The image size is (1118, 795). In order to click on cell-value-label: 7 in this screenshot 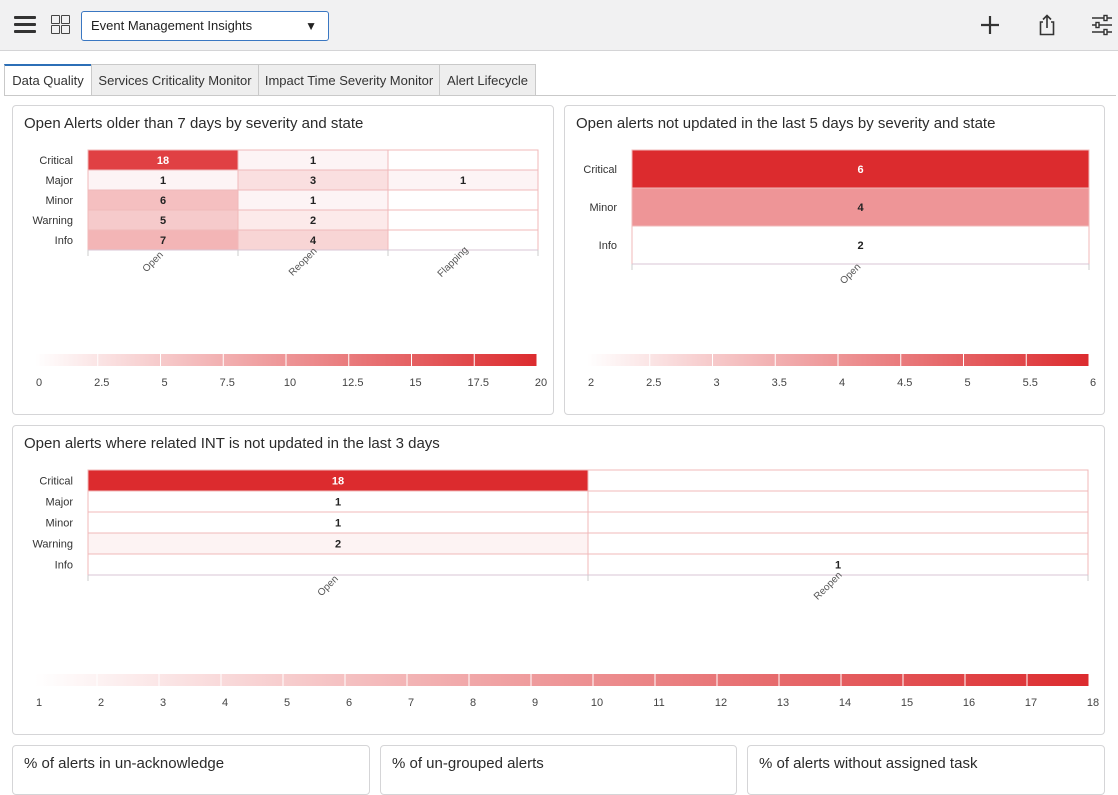, I will do `click(163, 241)`.